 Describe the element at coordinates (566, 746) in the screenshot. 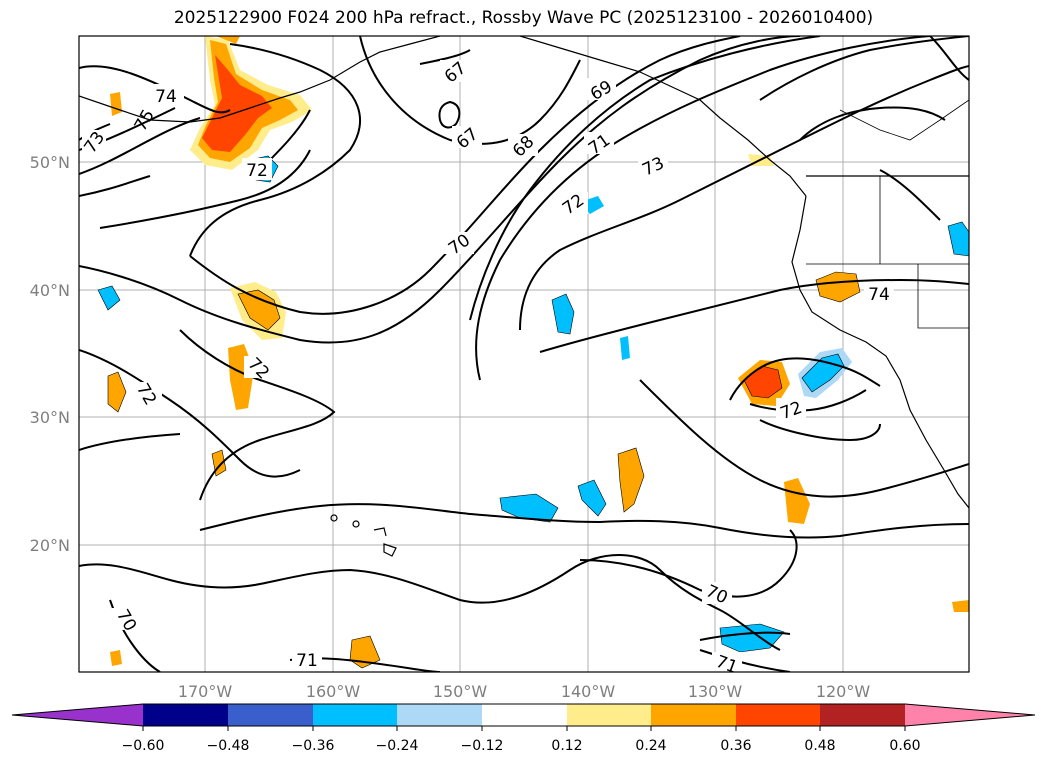

I see `colorbar-tick-label: 0.12` at that location.